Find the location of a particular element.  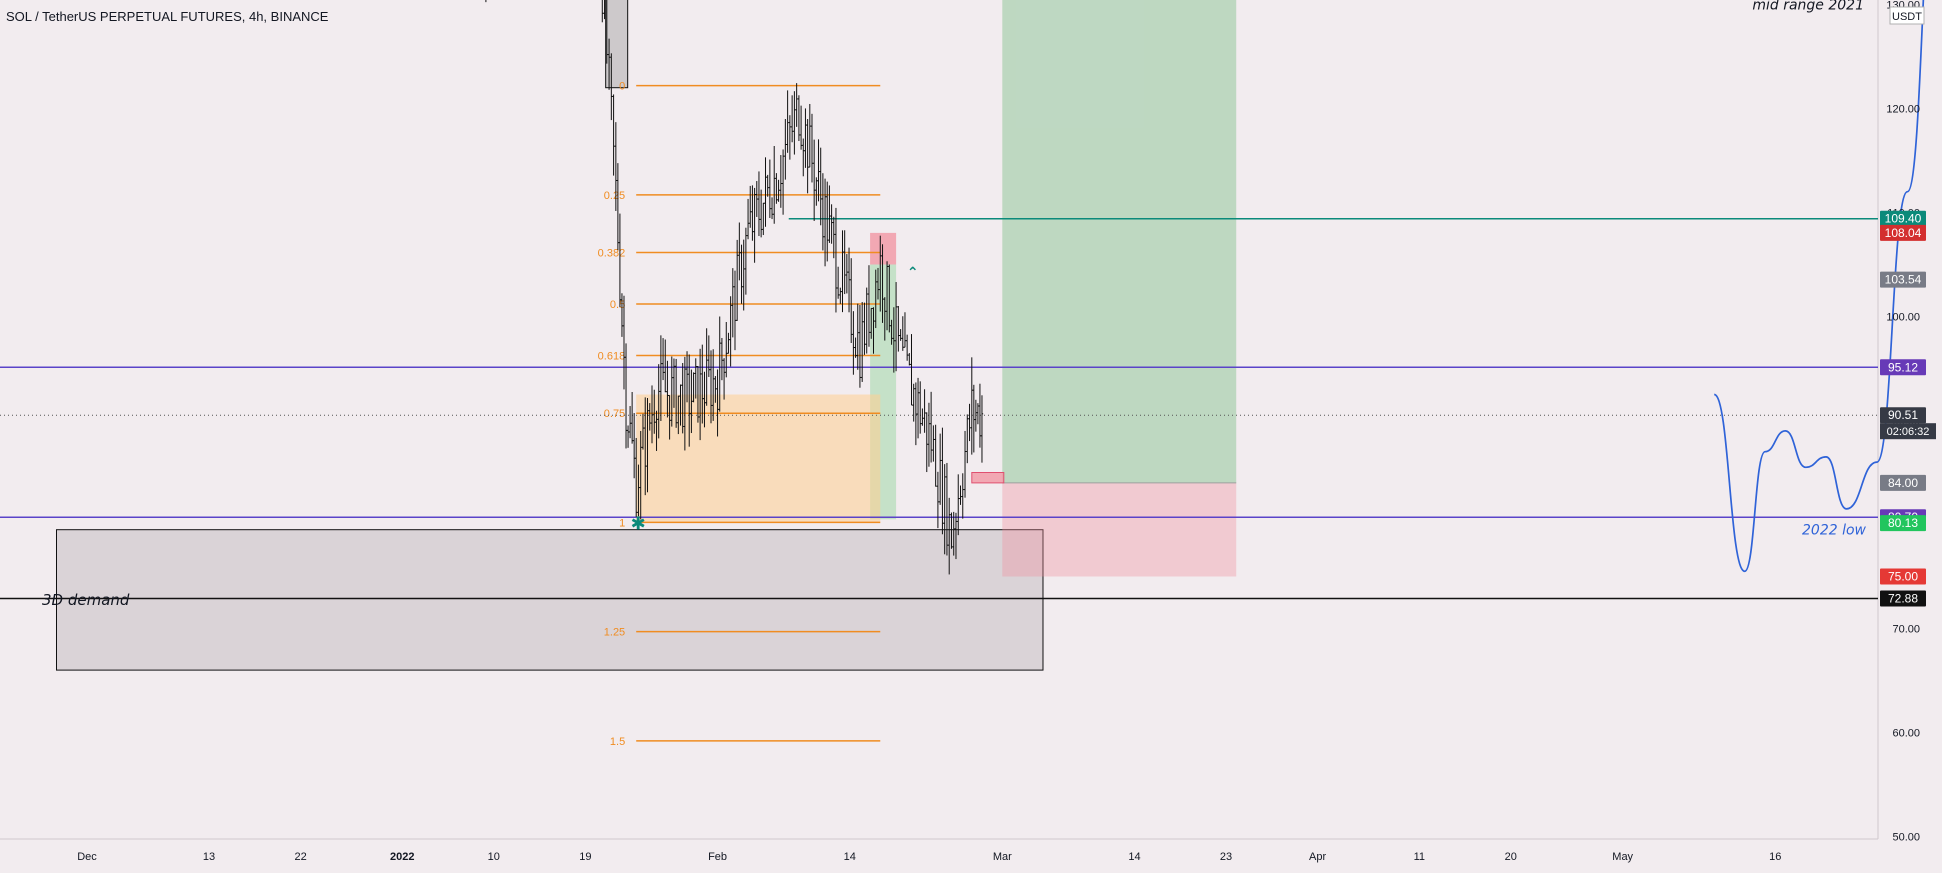

y-tick-label: 50.00 is located at coordinates (1906, 838).